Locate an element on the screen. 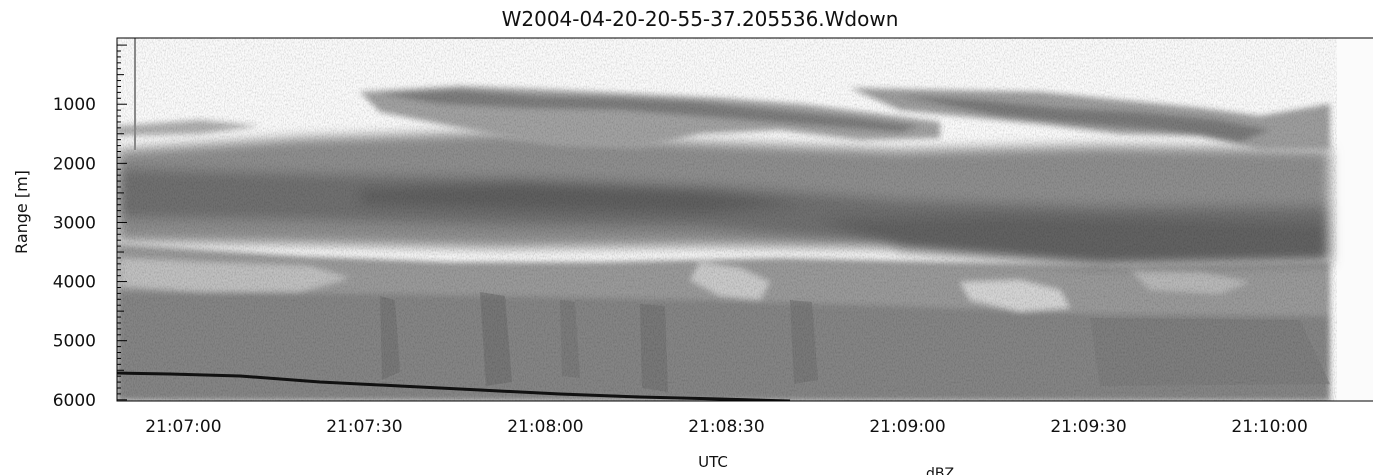  x-tick-label: 21:08:30 is located at coordinates (726, 427).